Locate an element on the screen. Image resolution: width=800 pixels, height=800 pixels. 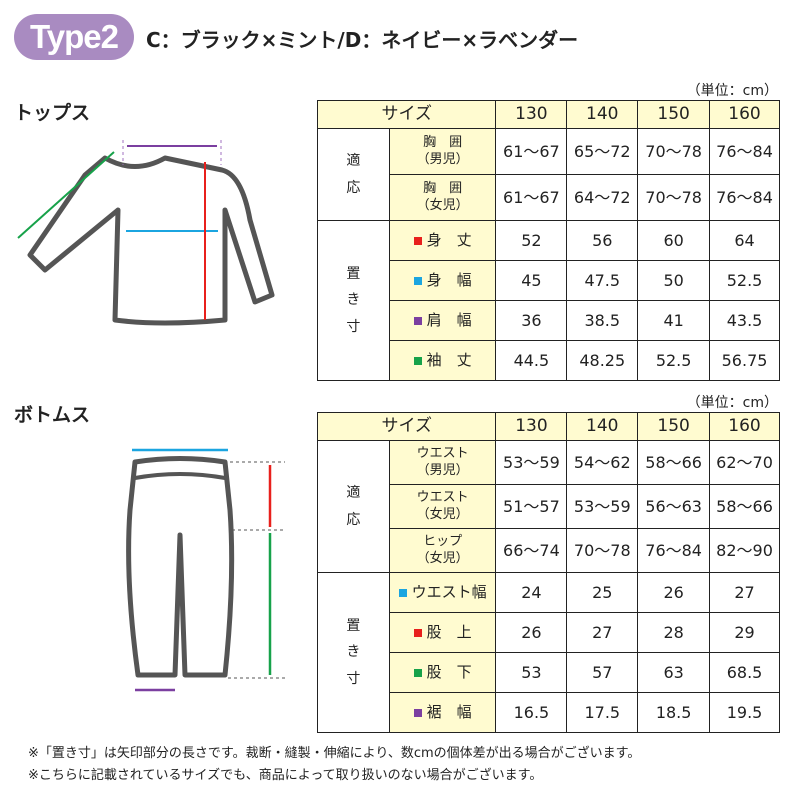
fit-row-label: 胸 囲（男児） is located at coordinates (442, 151).